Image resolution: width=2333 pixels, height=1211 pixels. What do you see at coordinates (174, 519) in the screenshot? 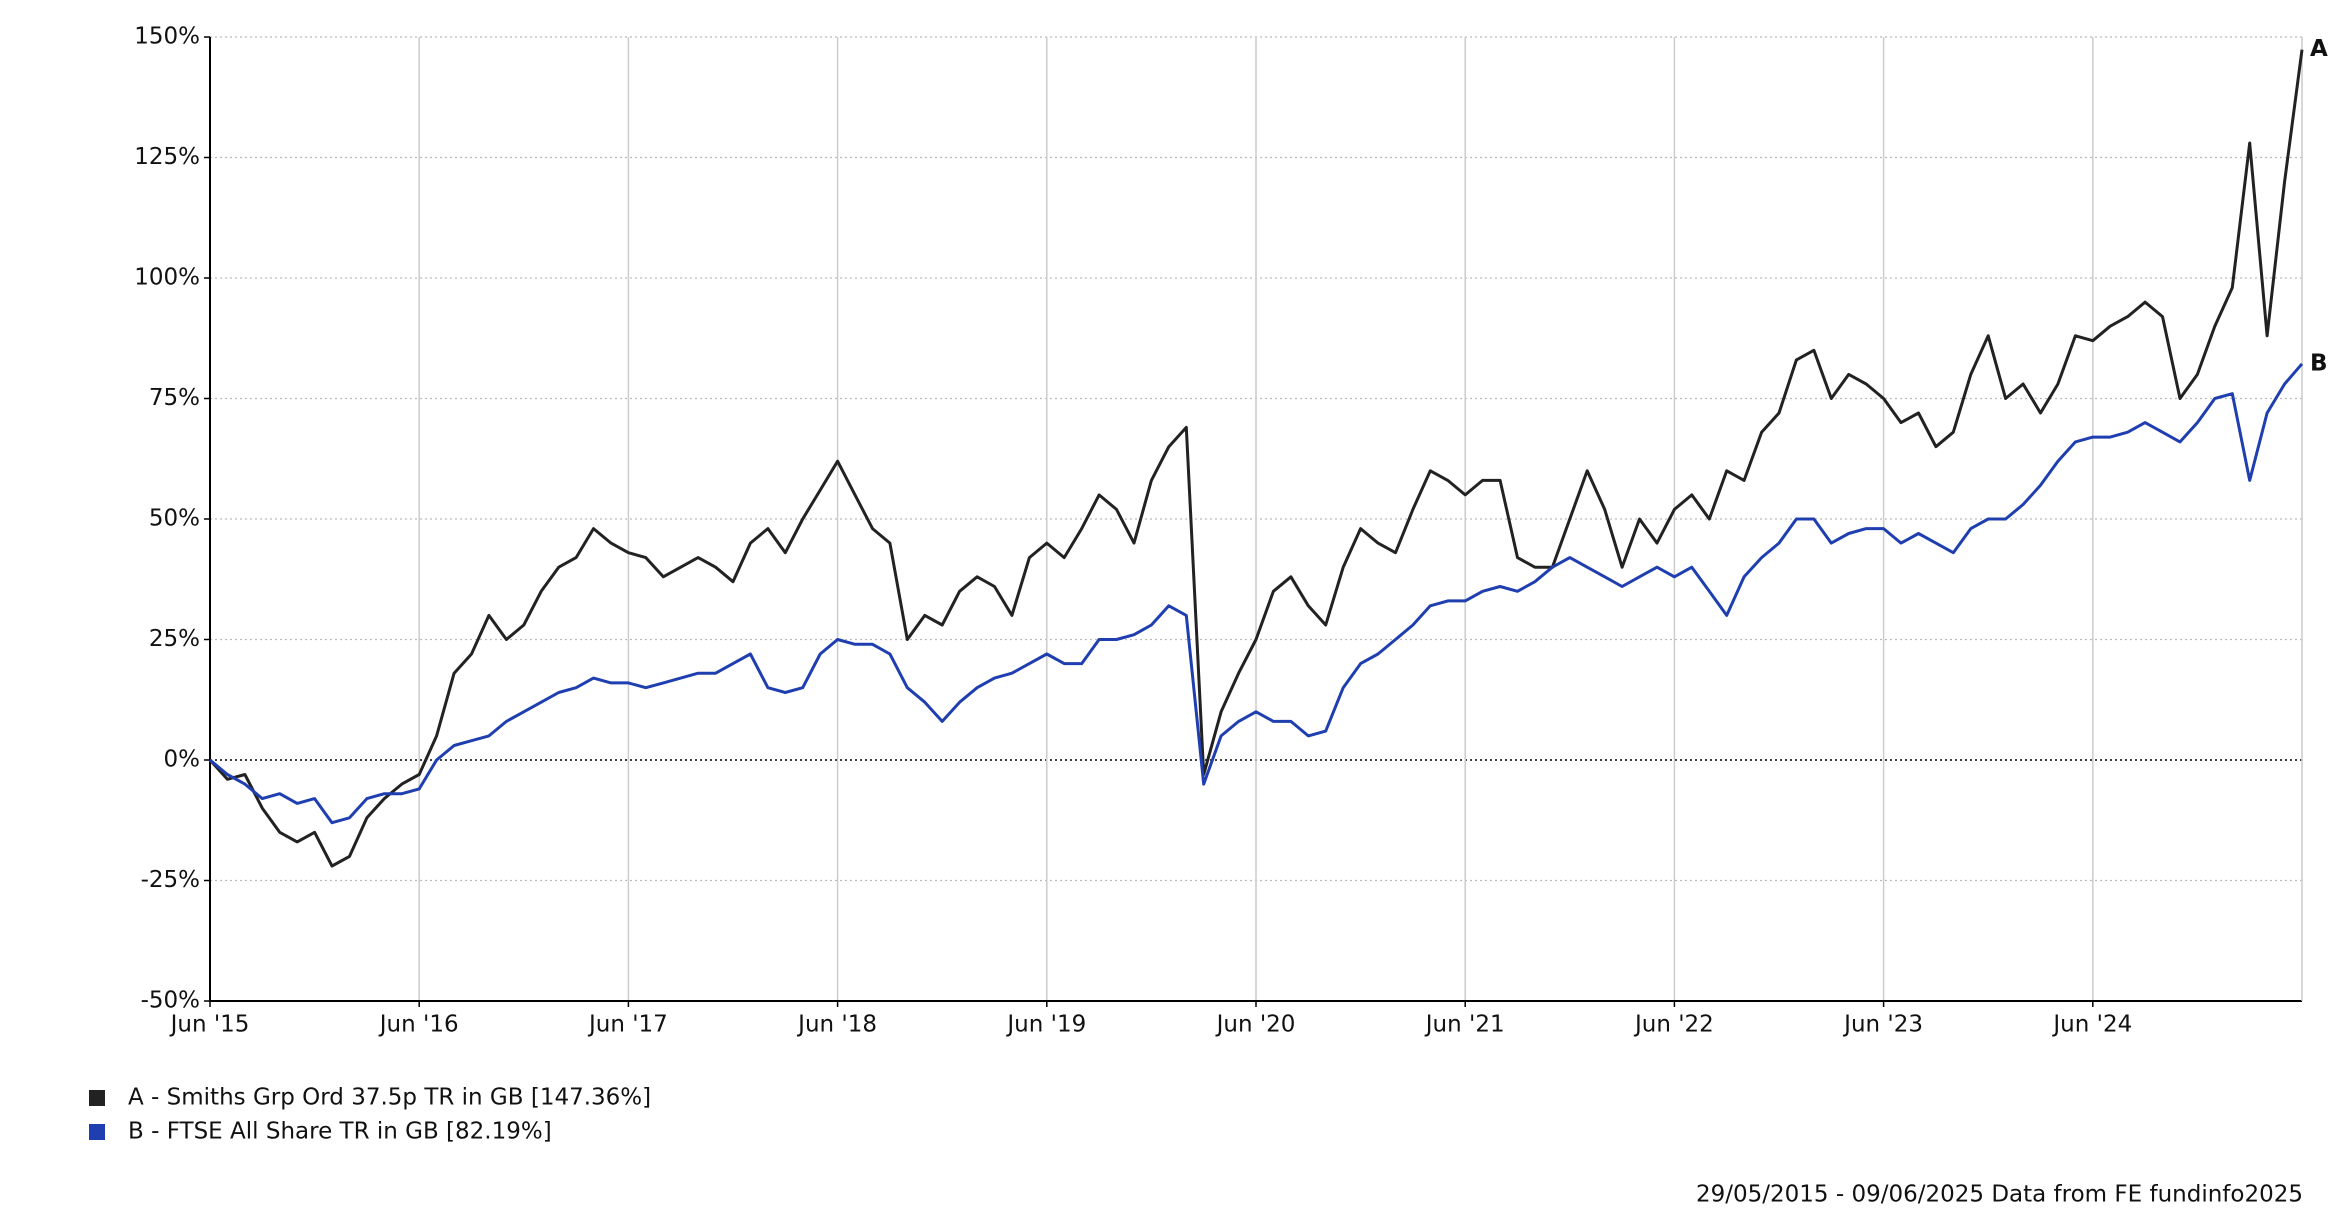
I see `y-tick-label: 50%` at bounding box center [174, 519].